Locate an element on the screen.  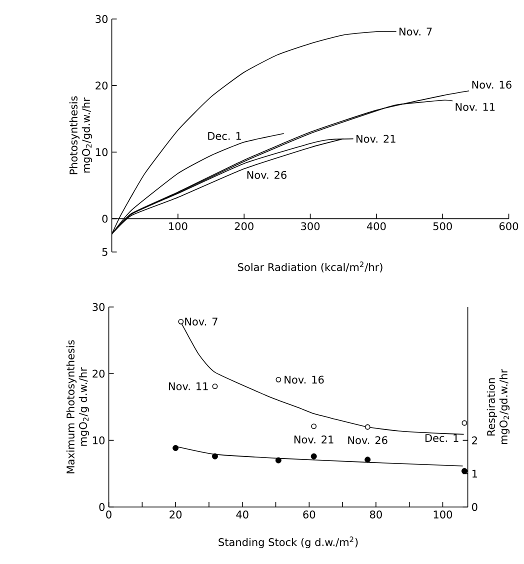
x-tick-label: 80 is located at coordinates (376, 514).